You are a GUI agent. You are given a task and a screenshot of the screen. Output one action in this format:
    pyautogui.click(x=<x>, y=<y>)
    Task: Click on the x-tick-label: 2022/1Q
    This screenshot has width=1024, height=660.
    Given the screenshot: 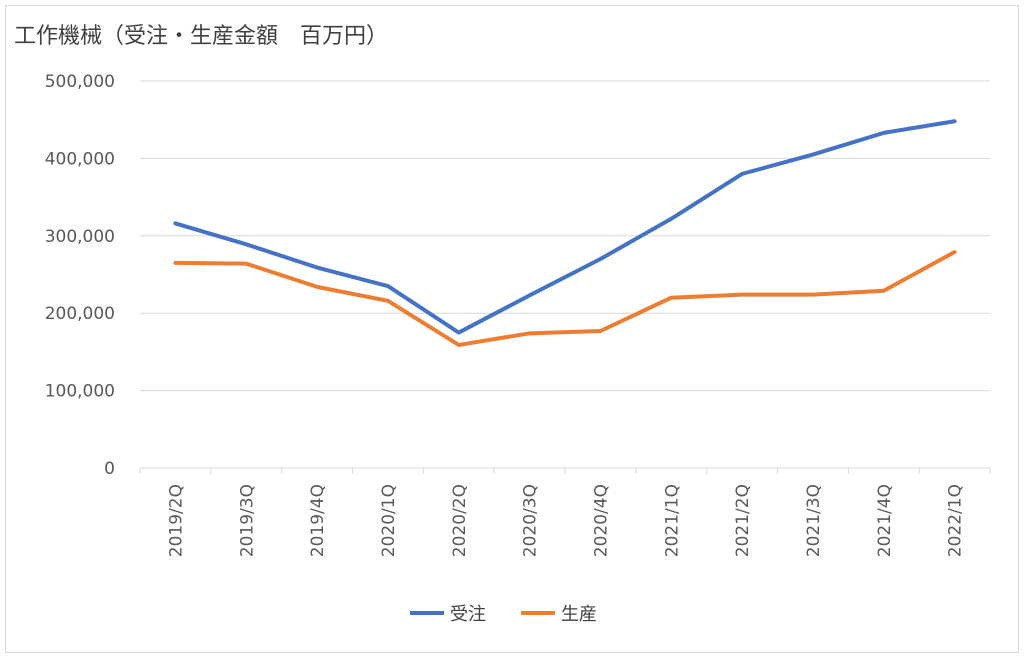 What is the action you would take?
    pyautogui.click(x=956, y=520)
    